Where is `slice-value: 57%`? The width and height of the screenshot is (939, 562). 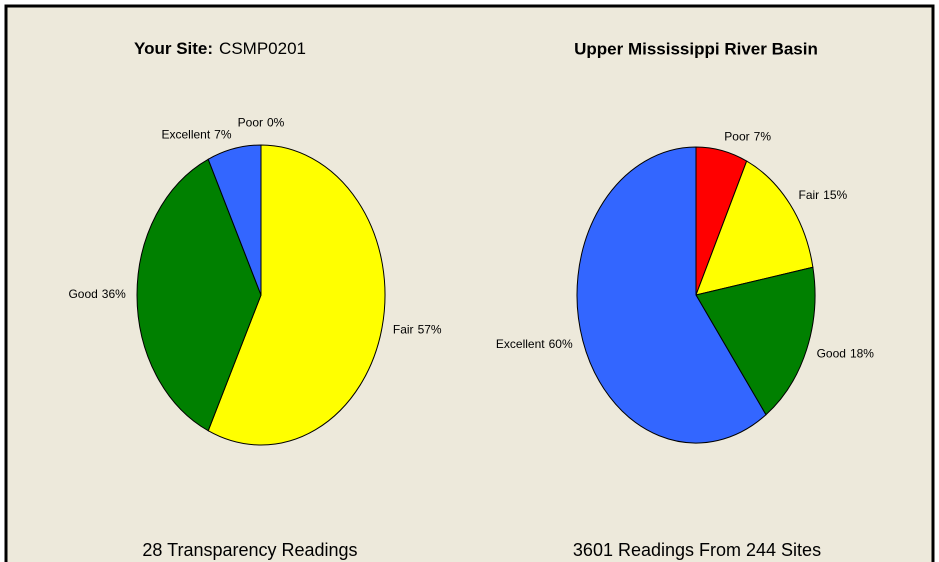 slice-value: 57% is located at coordinates (430, 330).